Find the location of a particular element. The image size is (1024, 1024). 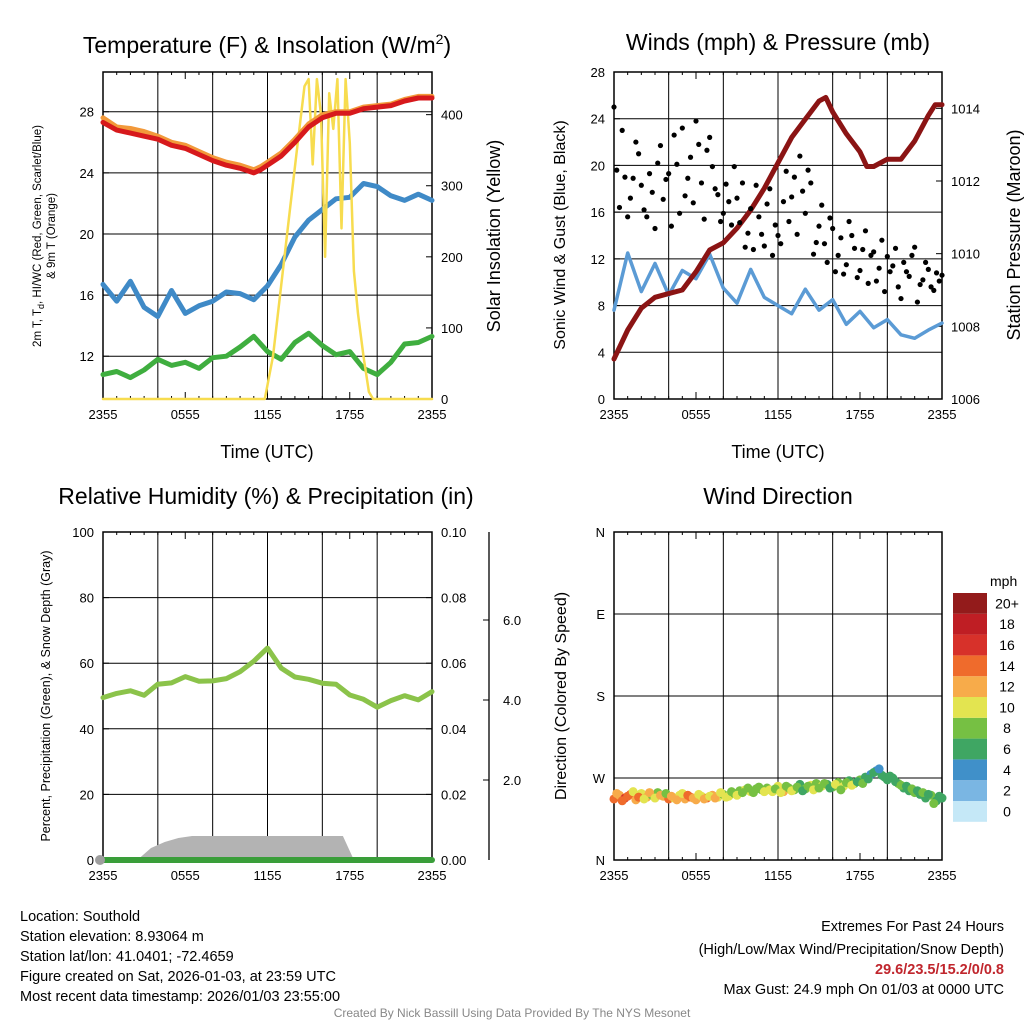

wind-ytick-label: 12 is located at coordinates (598, 259).